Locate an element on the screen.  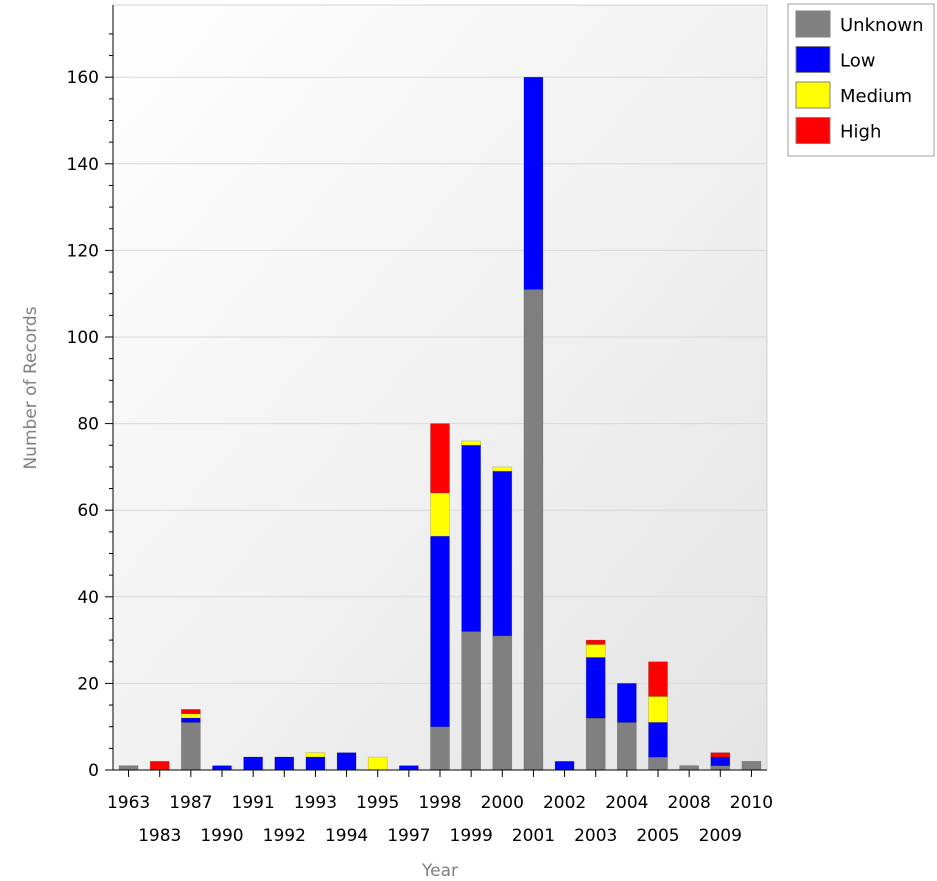
x-tick-label-1963: 1963 is located at coordinates (128, 803).